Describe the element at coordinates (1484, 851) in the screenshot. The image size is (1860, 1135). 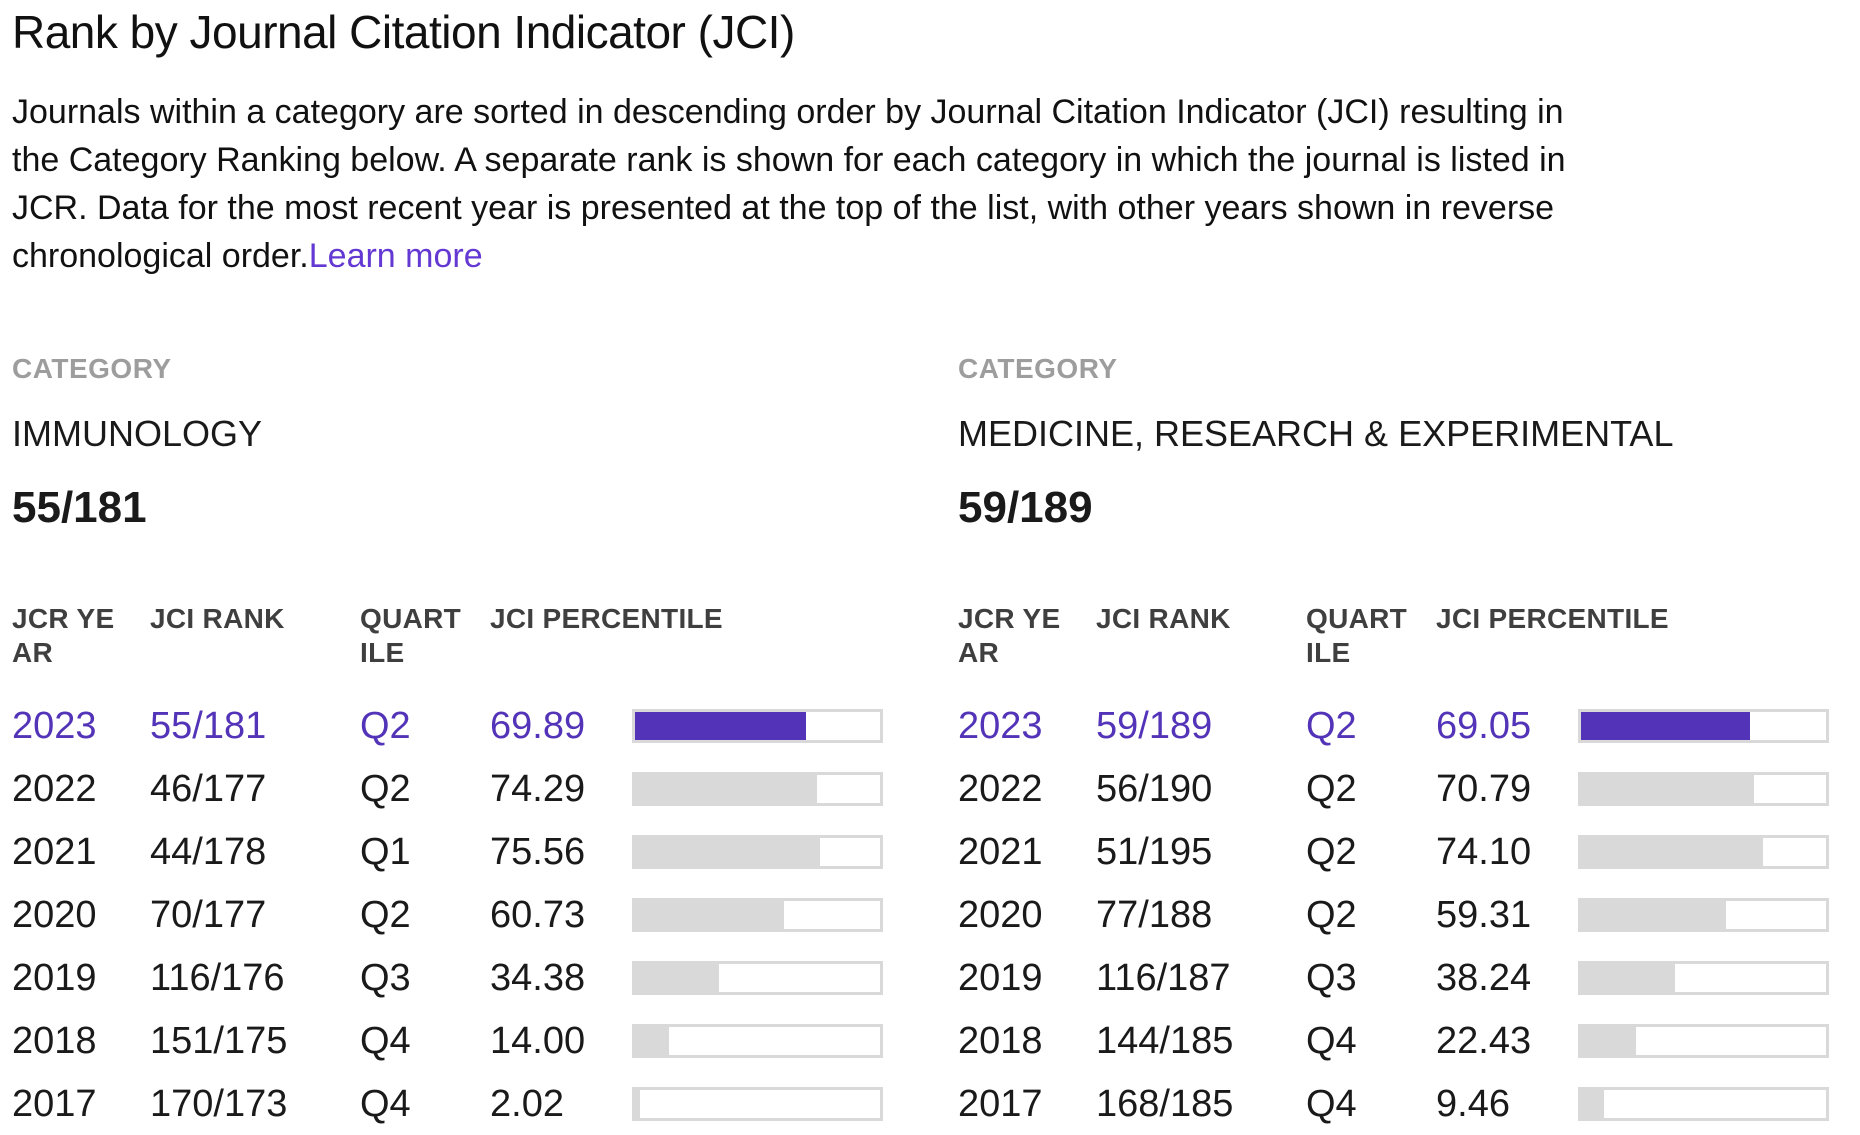
I see `jci-percentile-value: 74.10` at that location.